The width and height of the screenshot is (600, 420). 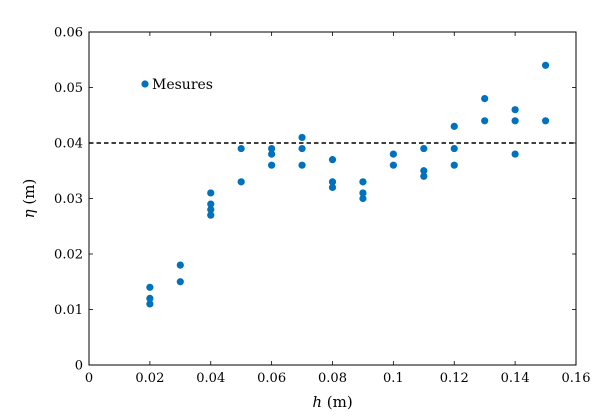 I want to click on x-tick-label: 0.1, so click(x=393, y=378).